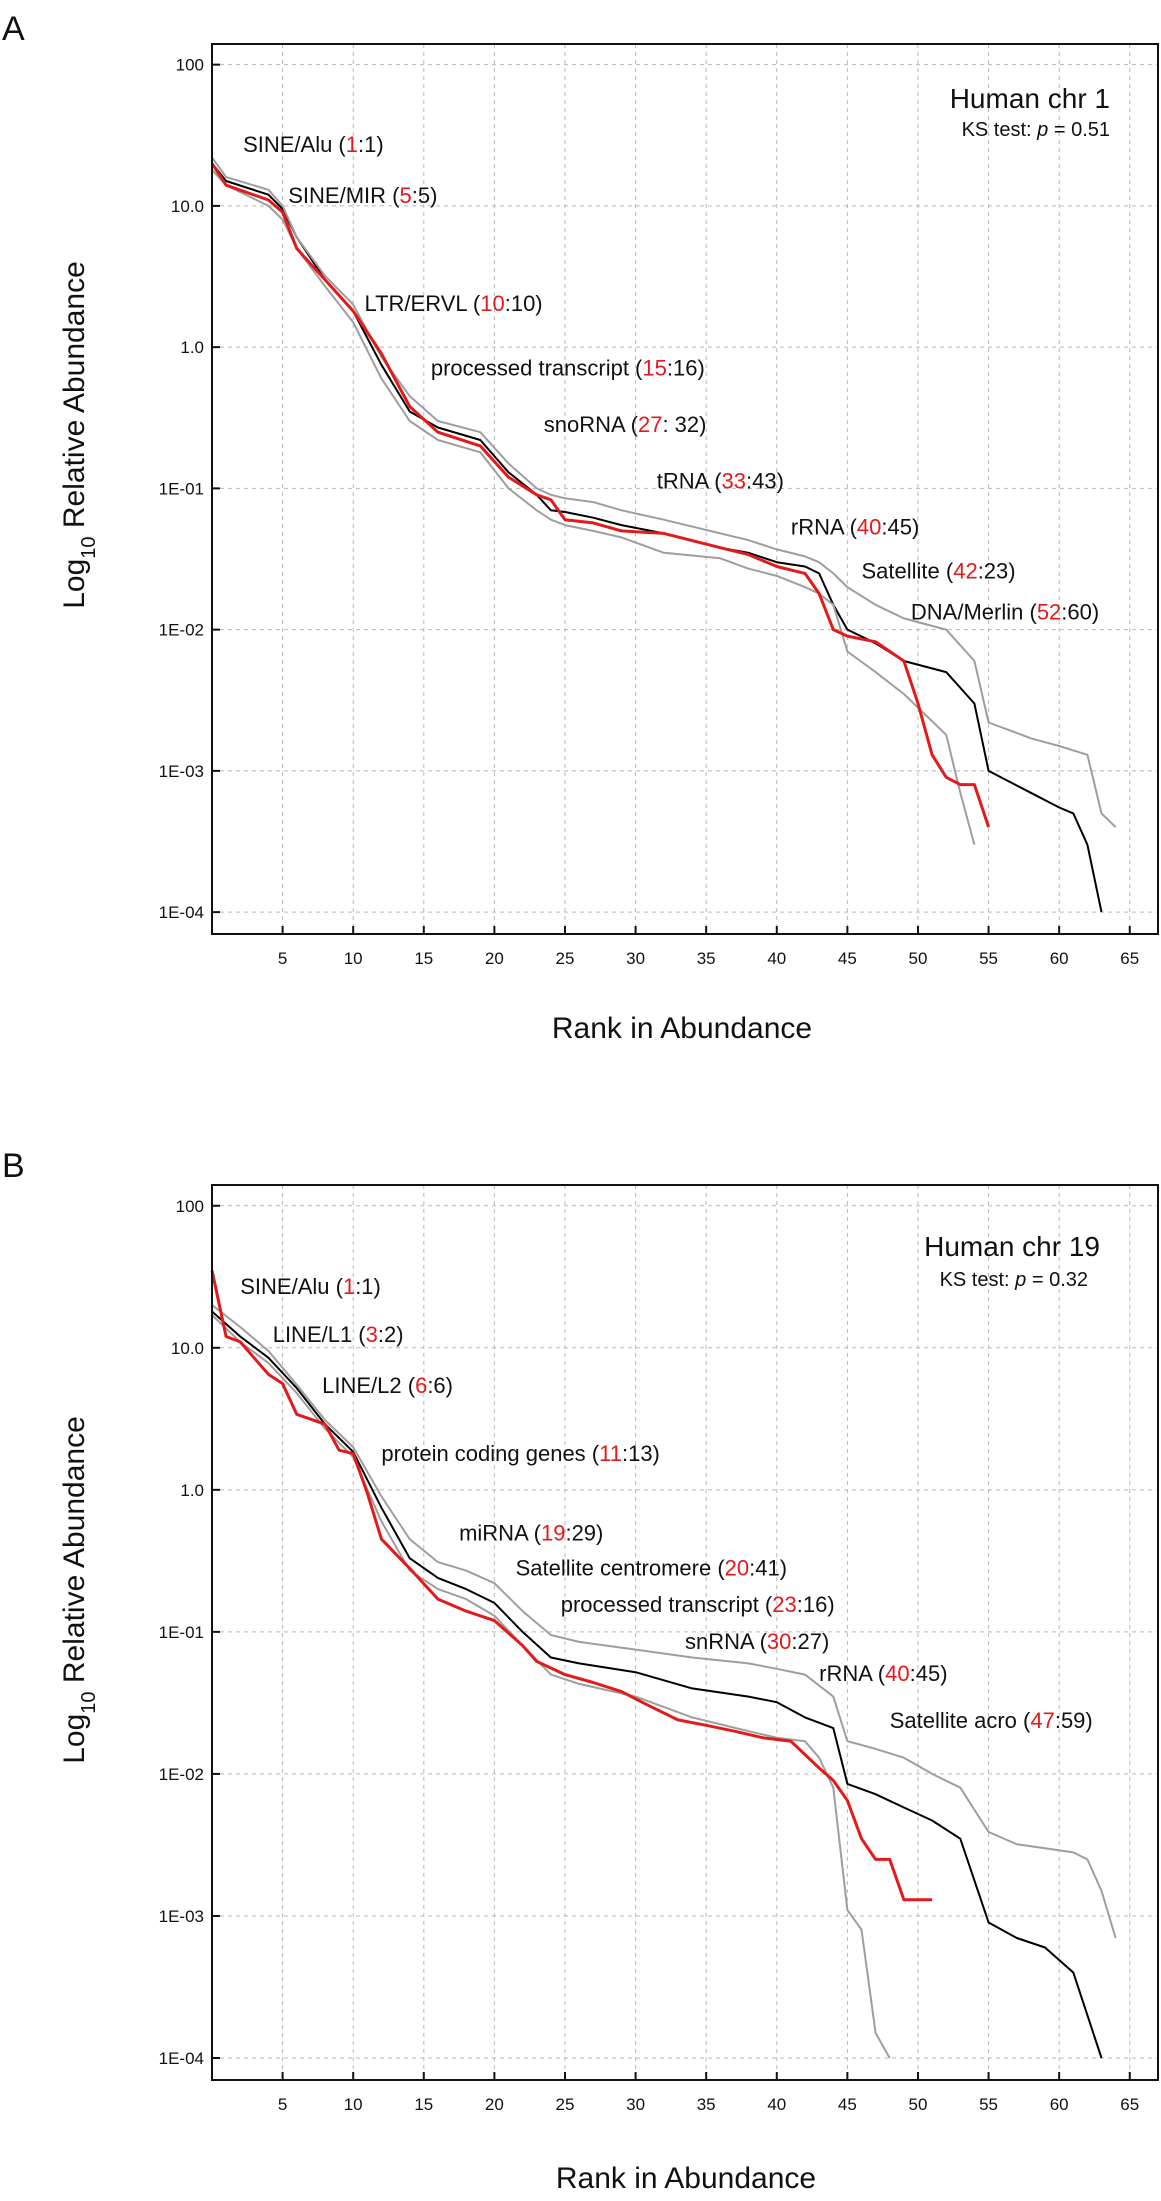 The width and height of the screenshot is (1161, 2201). Describe the element at coordinates (565, 2104) in the screenshot. I see `x-tick-label: 25` at that location.